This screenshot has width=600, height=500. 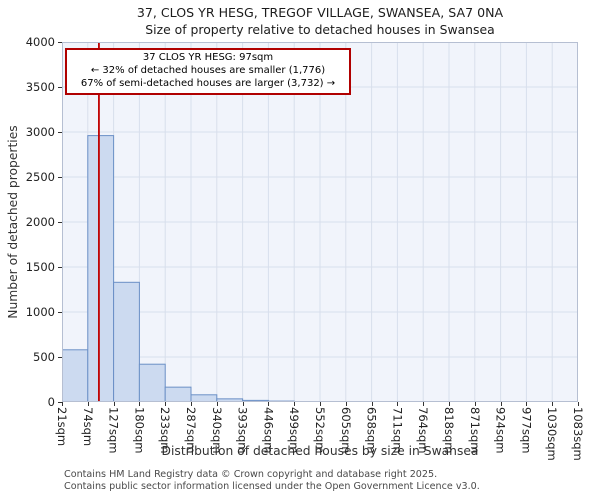 I want to click on x-tick-label: 233sqm, so click(x=165, y=430).